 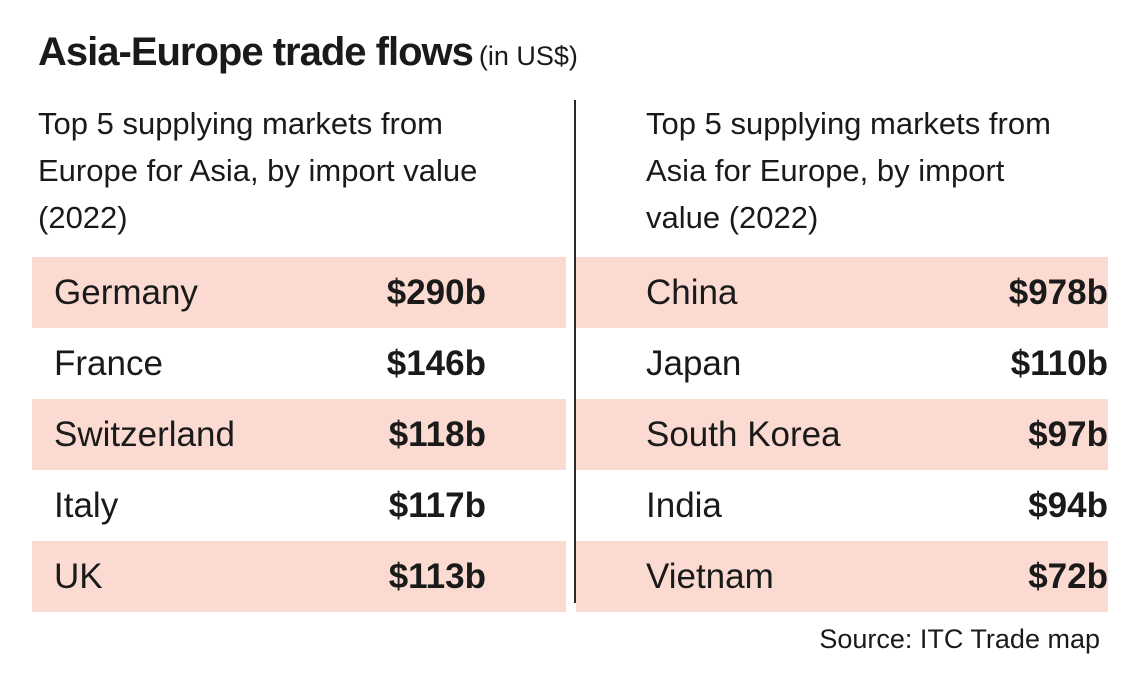 What do you see at coordinates (1058, 292) in the screenshot?
I see `value-label: $978b` at bounding box center [1058, 292].